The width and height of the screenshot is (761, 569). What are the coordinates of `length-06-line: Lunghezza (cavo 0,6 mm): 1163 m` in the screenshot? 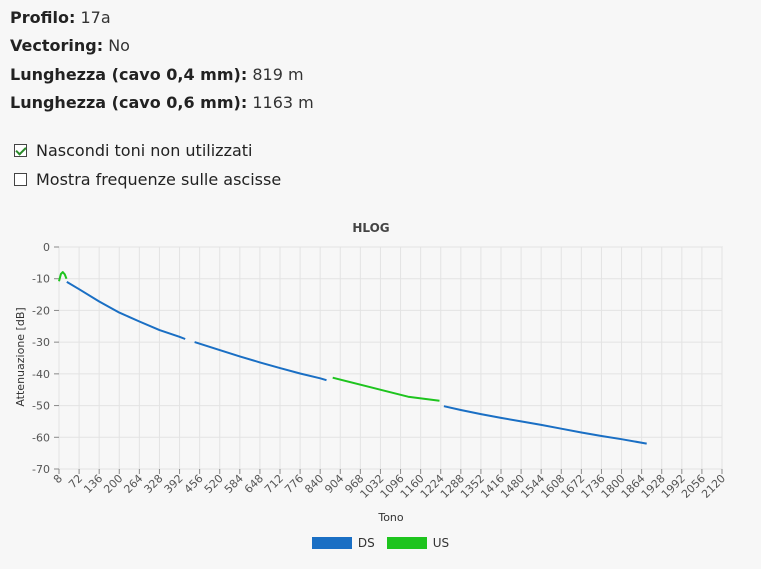 It's located at (162, 102).